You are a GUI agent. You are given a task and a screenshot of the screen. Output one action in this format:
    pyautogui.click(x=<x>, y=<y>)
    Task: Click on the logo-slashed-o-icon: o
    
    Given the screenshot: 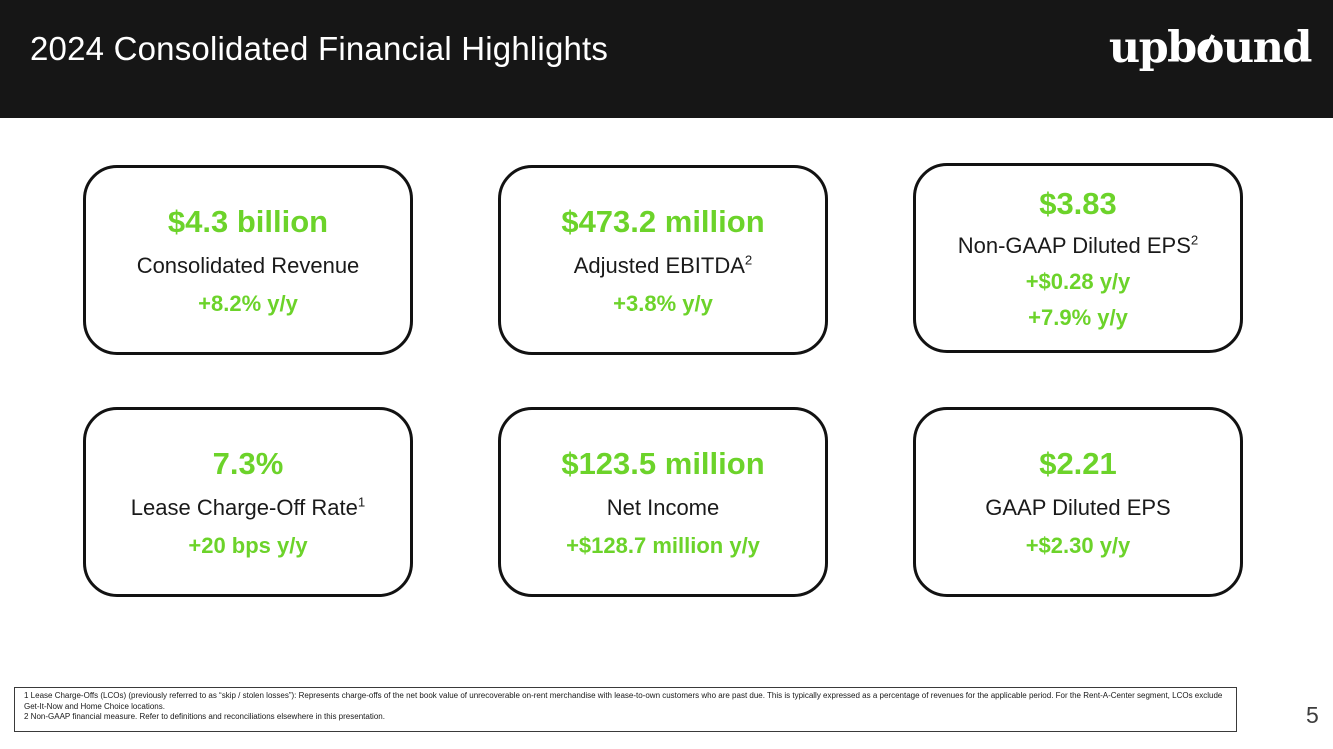 What is the action you would take?
    pyautogui.click(x=1210, y=48)
    